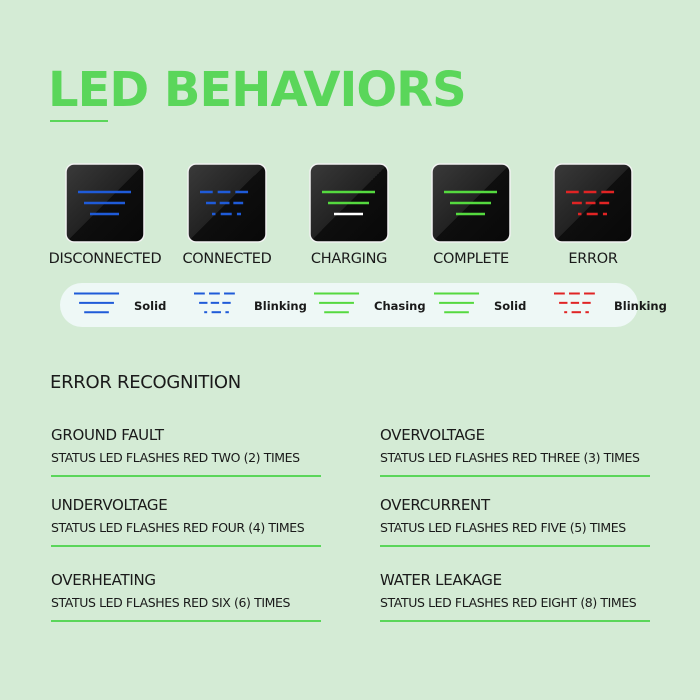 Image resolution: width=700 pixels, height=700 pixels. I want to click on title-underline, so click(79, 121).